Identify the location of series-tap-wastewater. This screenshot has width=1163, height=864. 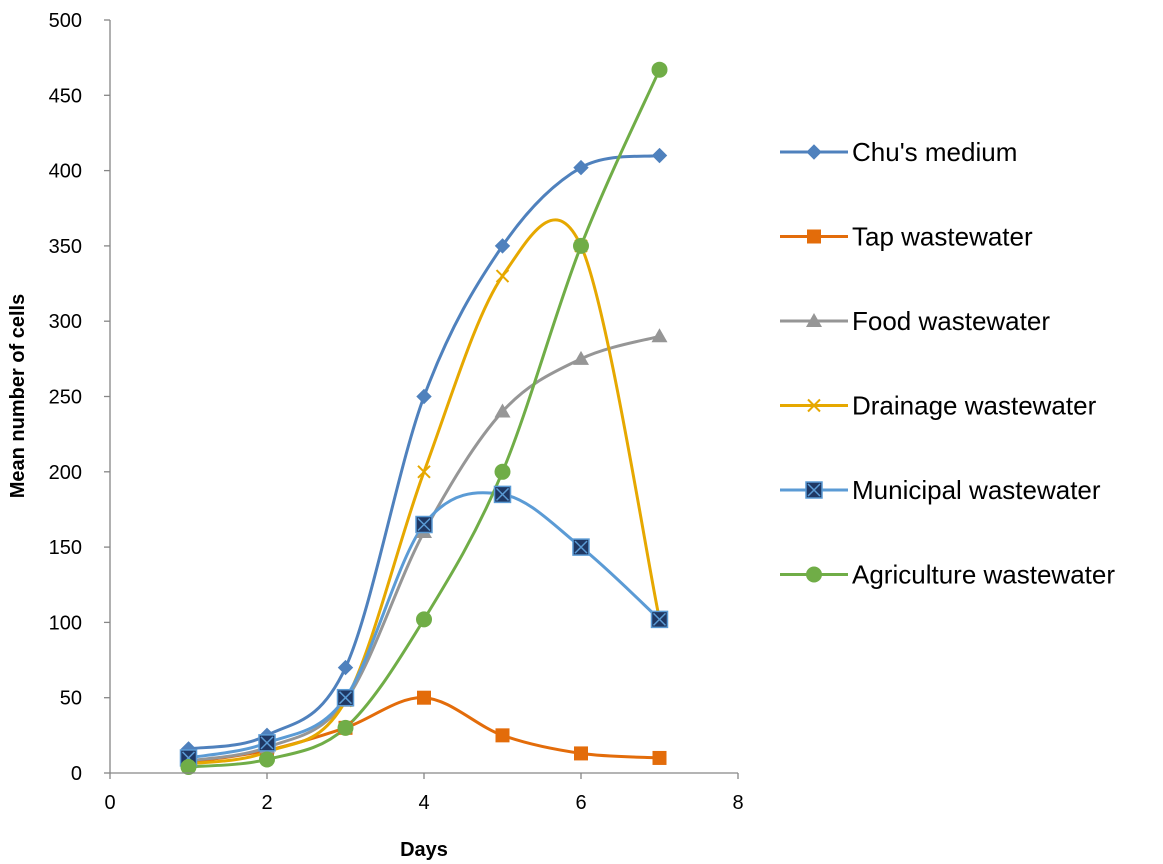
(424, 730).